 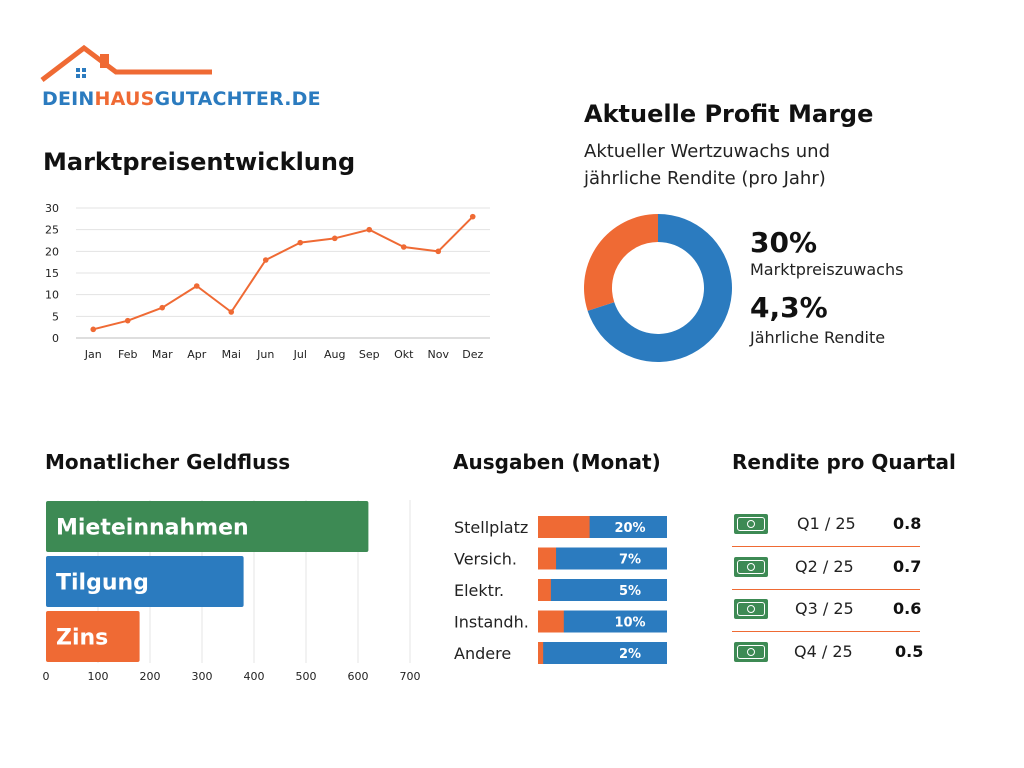 I want to click on x-tick-label: Feb, so click(x=127, y=354).